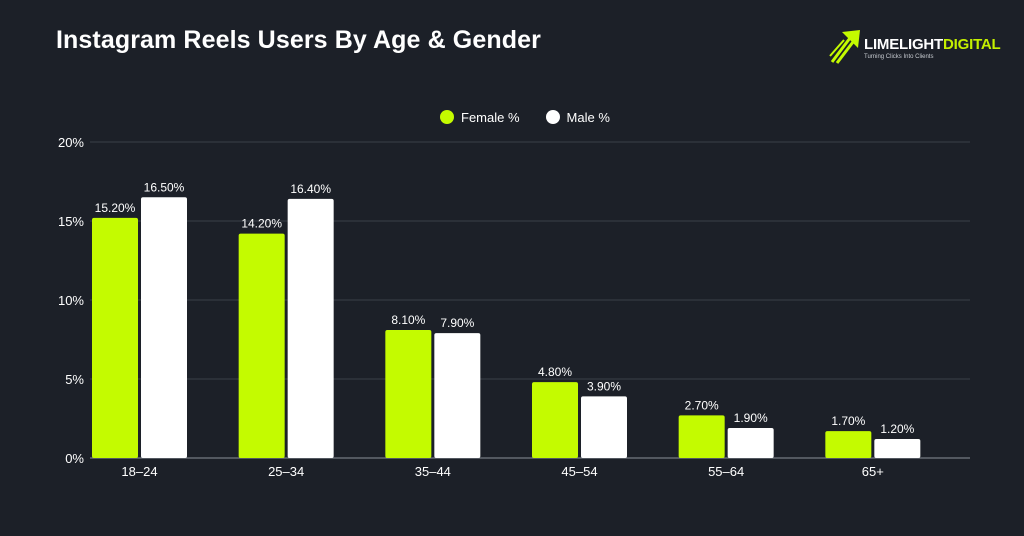 This screenshot has height=536, width=1024. I want to click on x-tick-label: 45–54, so click(579, 471).